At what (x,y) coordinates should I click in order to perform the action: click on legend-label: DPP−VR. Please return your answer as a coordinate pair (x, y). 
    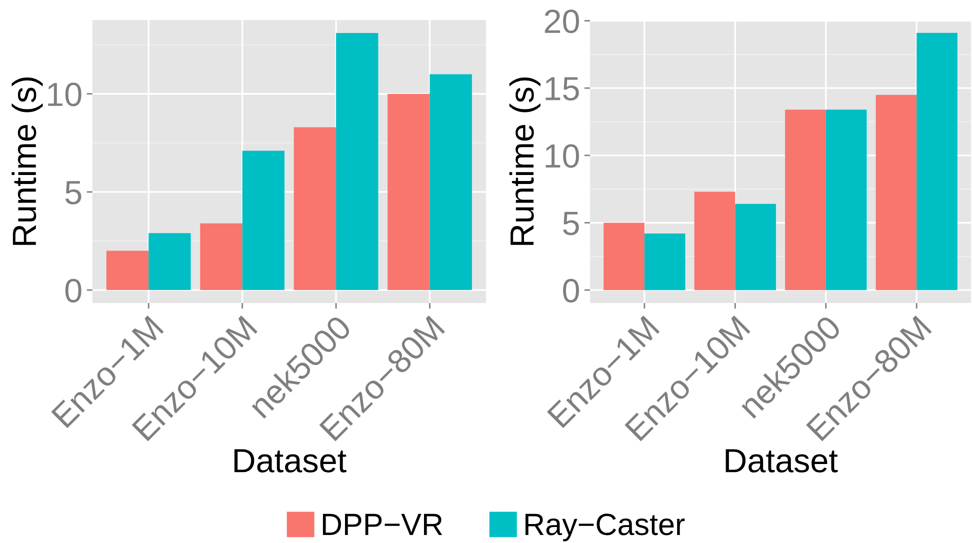
    Looking at the image, I should click on (382, 524).